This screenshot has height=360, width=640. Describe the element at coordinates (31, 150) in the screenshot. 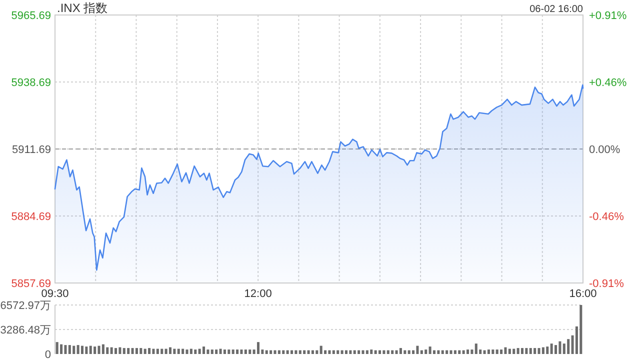

I see `y-tick-label: 5911.69` at that location.